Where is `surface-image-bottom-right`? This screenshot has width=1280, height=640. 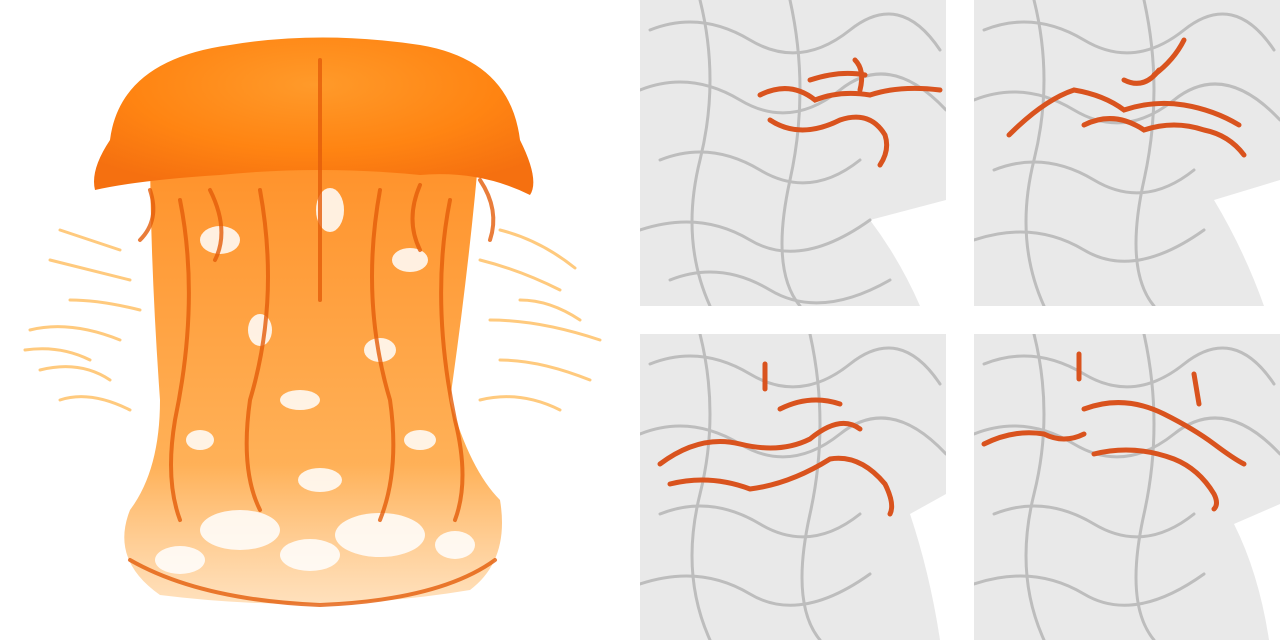 surface-image-bottom-right is located at coordinates (1127, 487).